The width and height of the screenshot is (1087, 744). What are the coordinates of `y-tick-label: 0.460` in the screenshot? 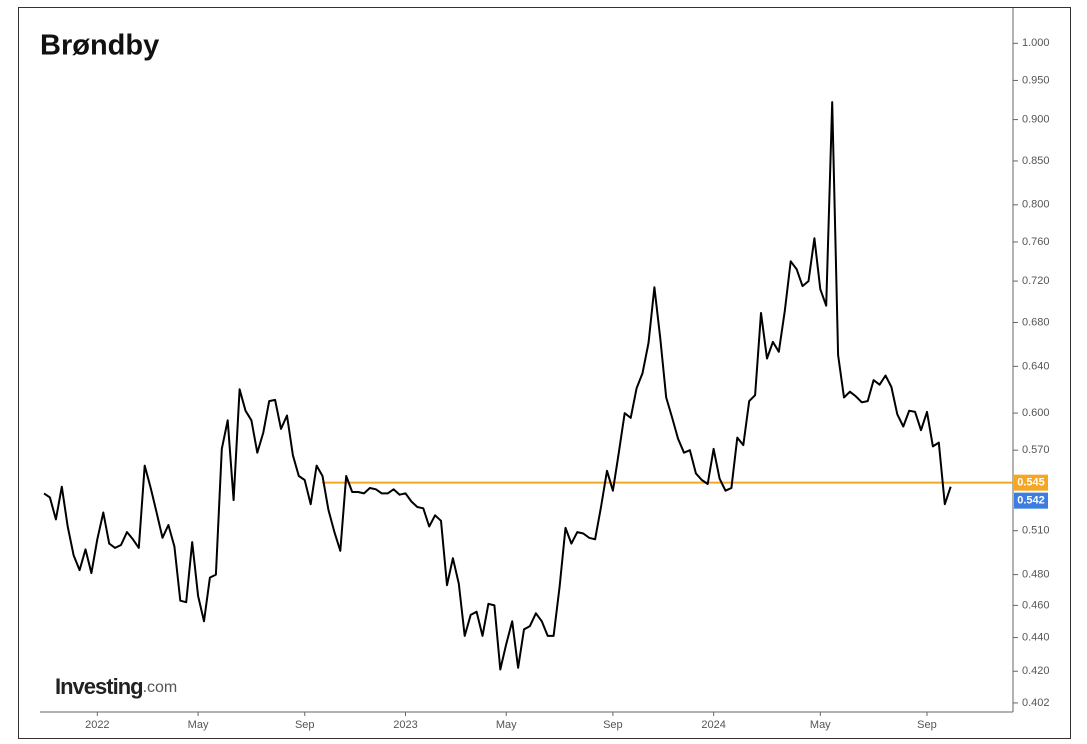 It's located at (1036, 605).